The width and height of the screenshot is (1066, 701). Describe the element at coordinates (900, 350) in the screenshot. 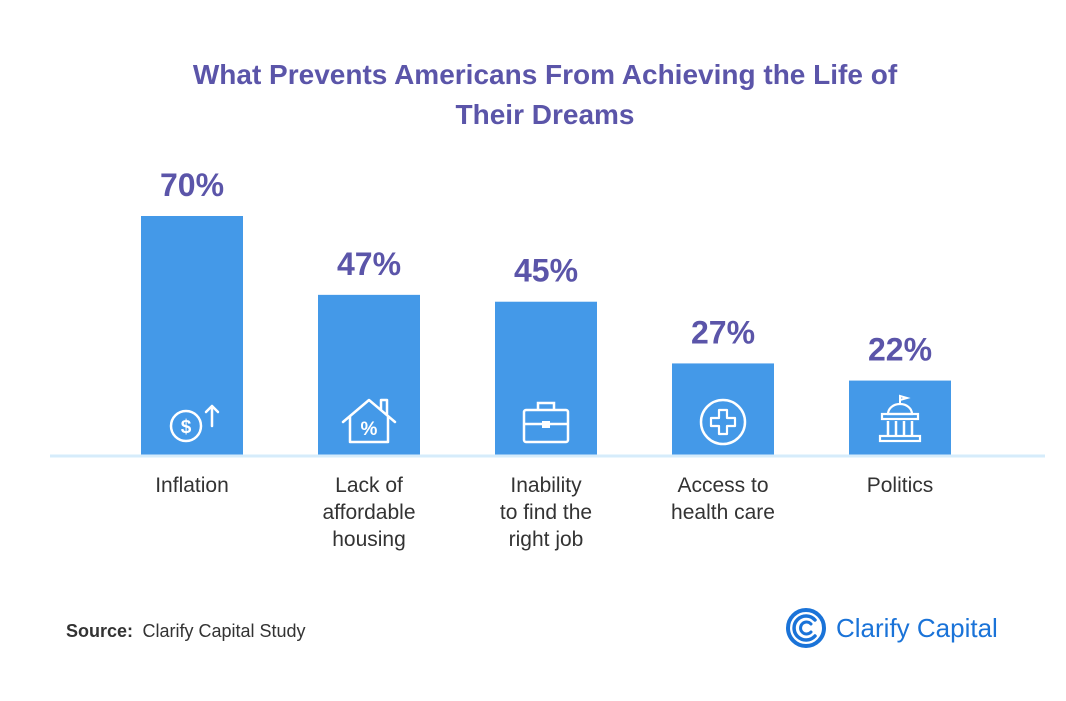

I see `value-label: 22%` at that location.